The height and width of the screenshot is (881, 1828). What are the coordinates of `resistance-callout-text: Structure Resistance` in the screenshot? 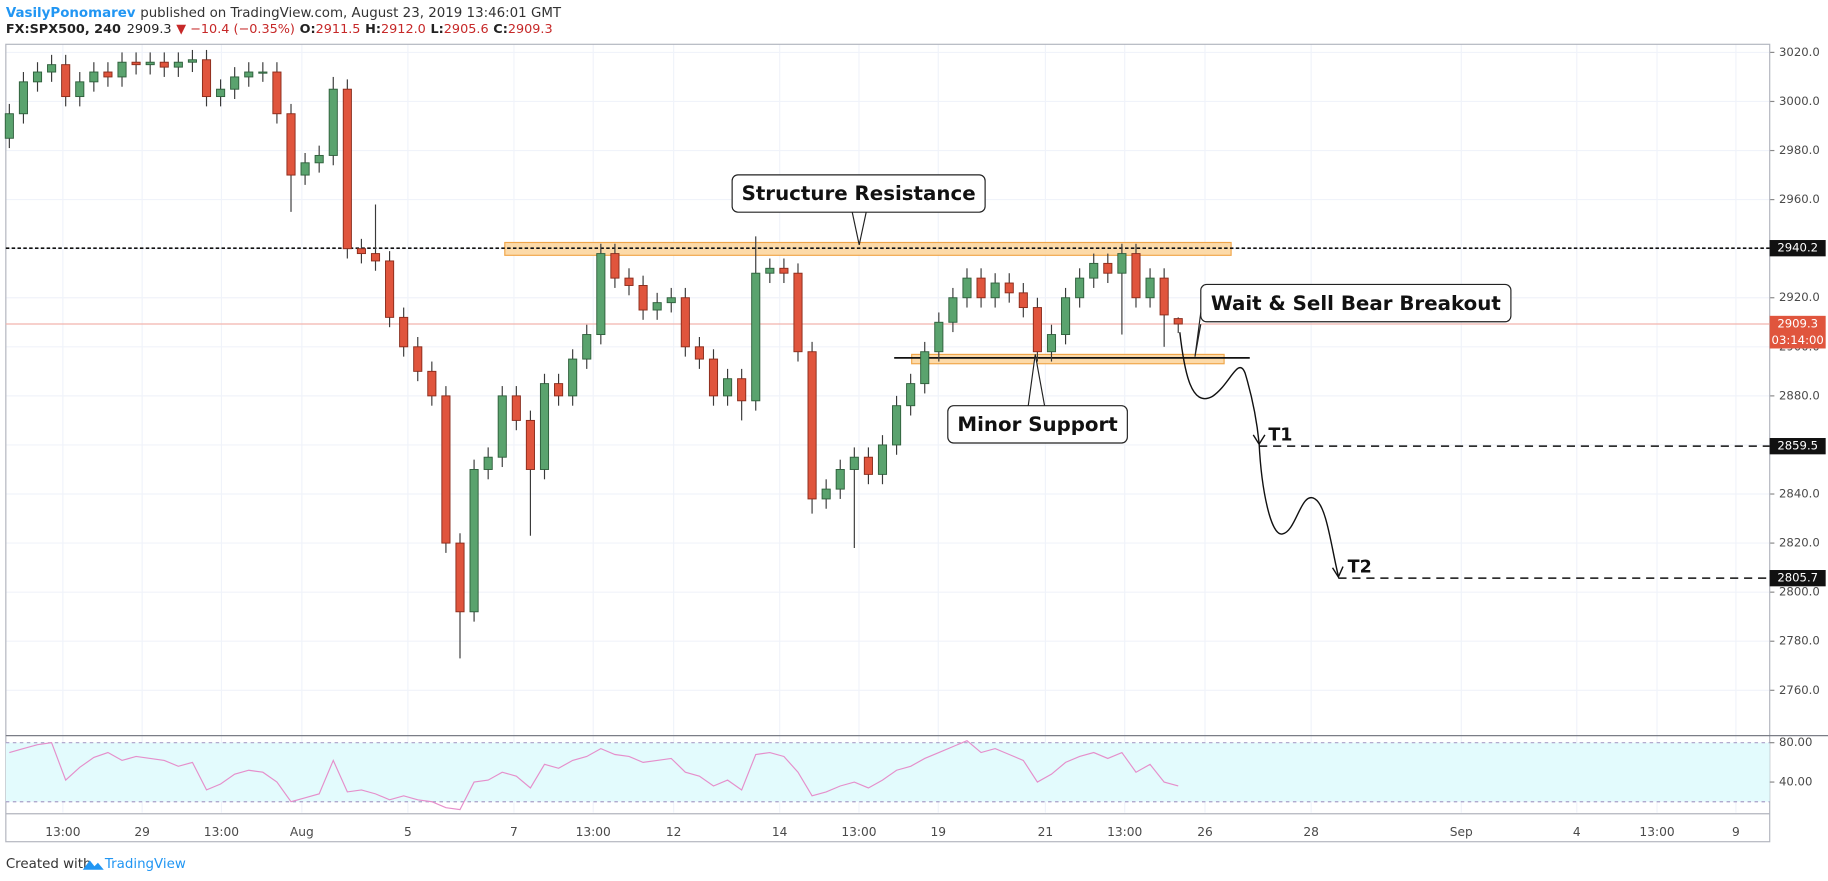 It's located at (859, 193).